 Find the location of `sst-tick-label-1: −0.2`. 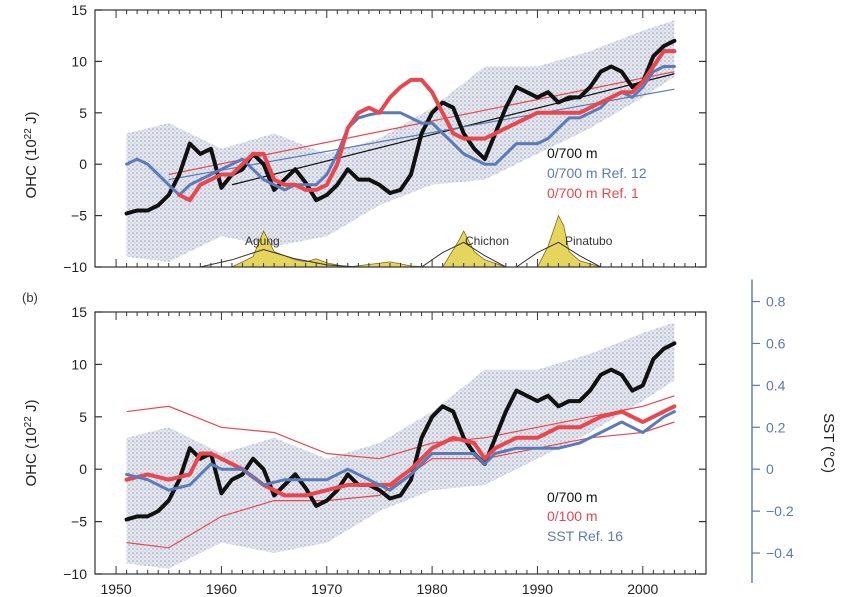

sst-tick-label-1: −0.2 is located at coordinates (780, 511).